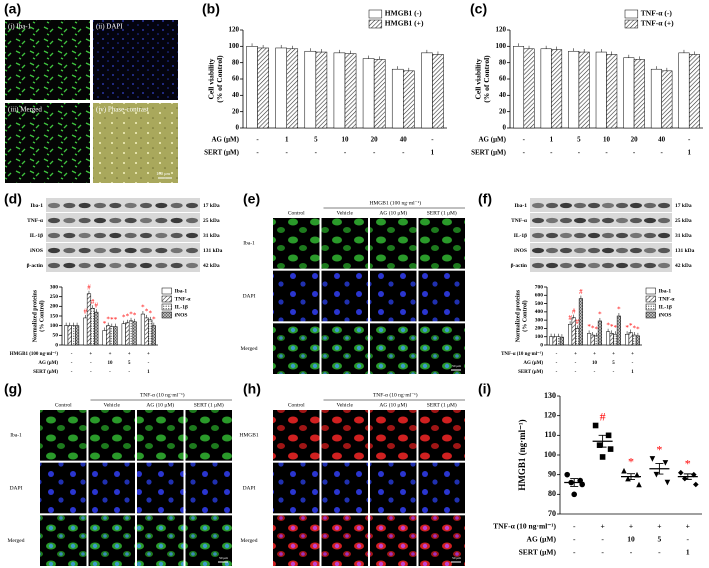 The image size is (709, 568). I want to click on row-label: Merged, so click(248, 349).